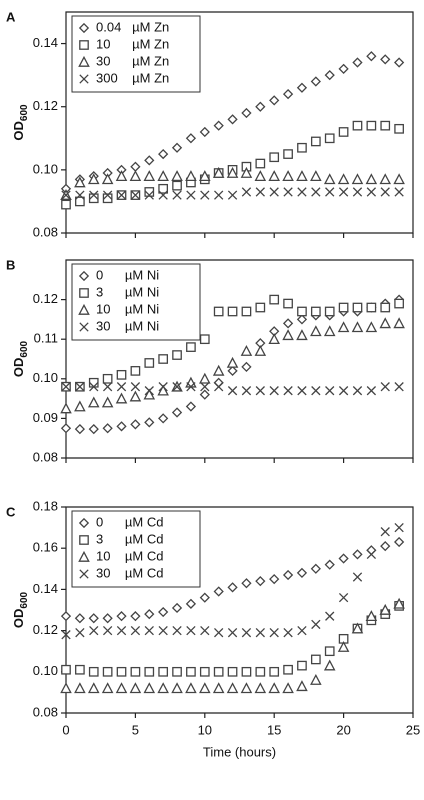  What do you see at coordinates (127, 291) in the screenshot?
I see `legend-label: 3 µM Ni` at bounding box center [127, 291].